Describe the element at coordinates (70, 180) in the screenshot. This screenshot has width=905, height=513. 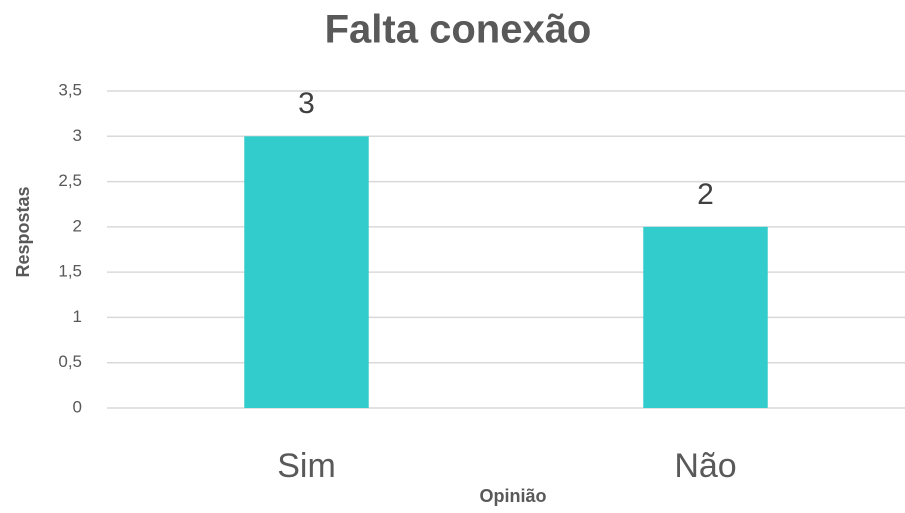
I see `y-tick-label: 2,5` at that location.